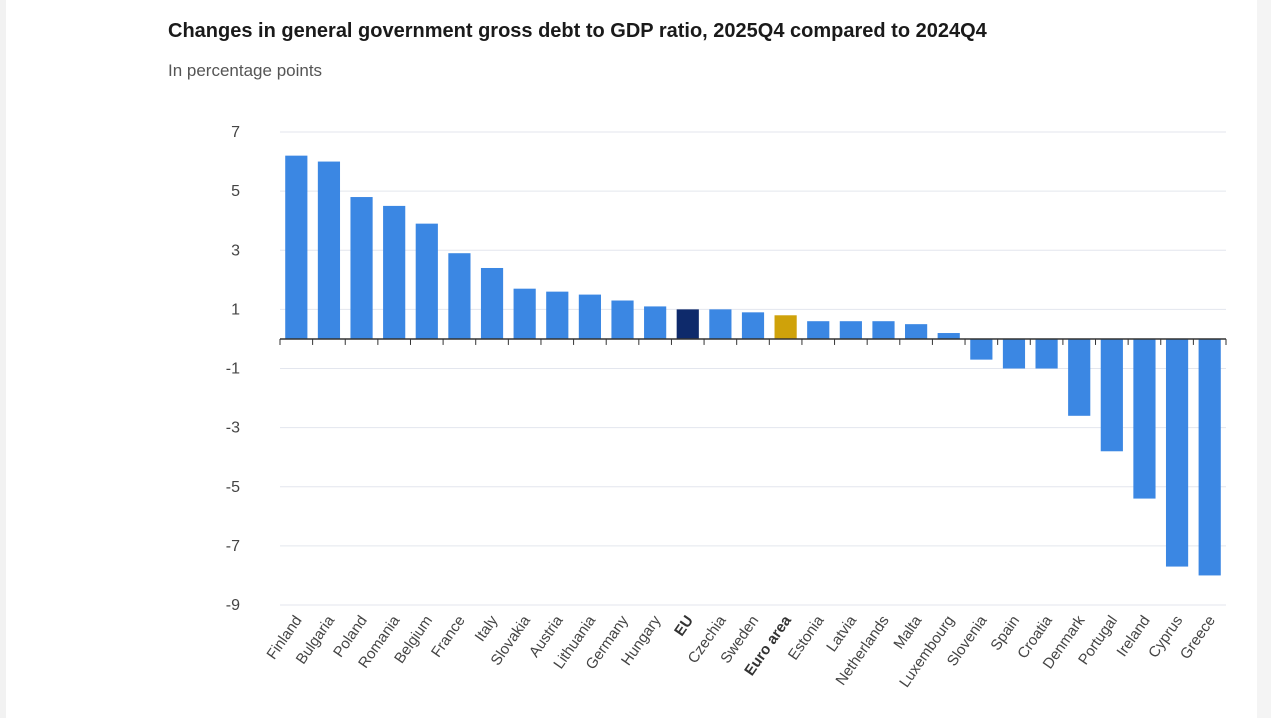  Describe the element at coordinates (655, 322) in the screenshot. I see `bar-hungary` at that location.